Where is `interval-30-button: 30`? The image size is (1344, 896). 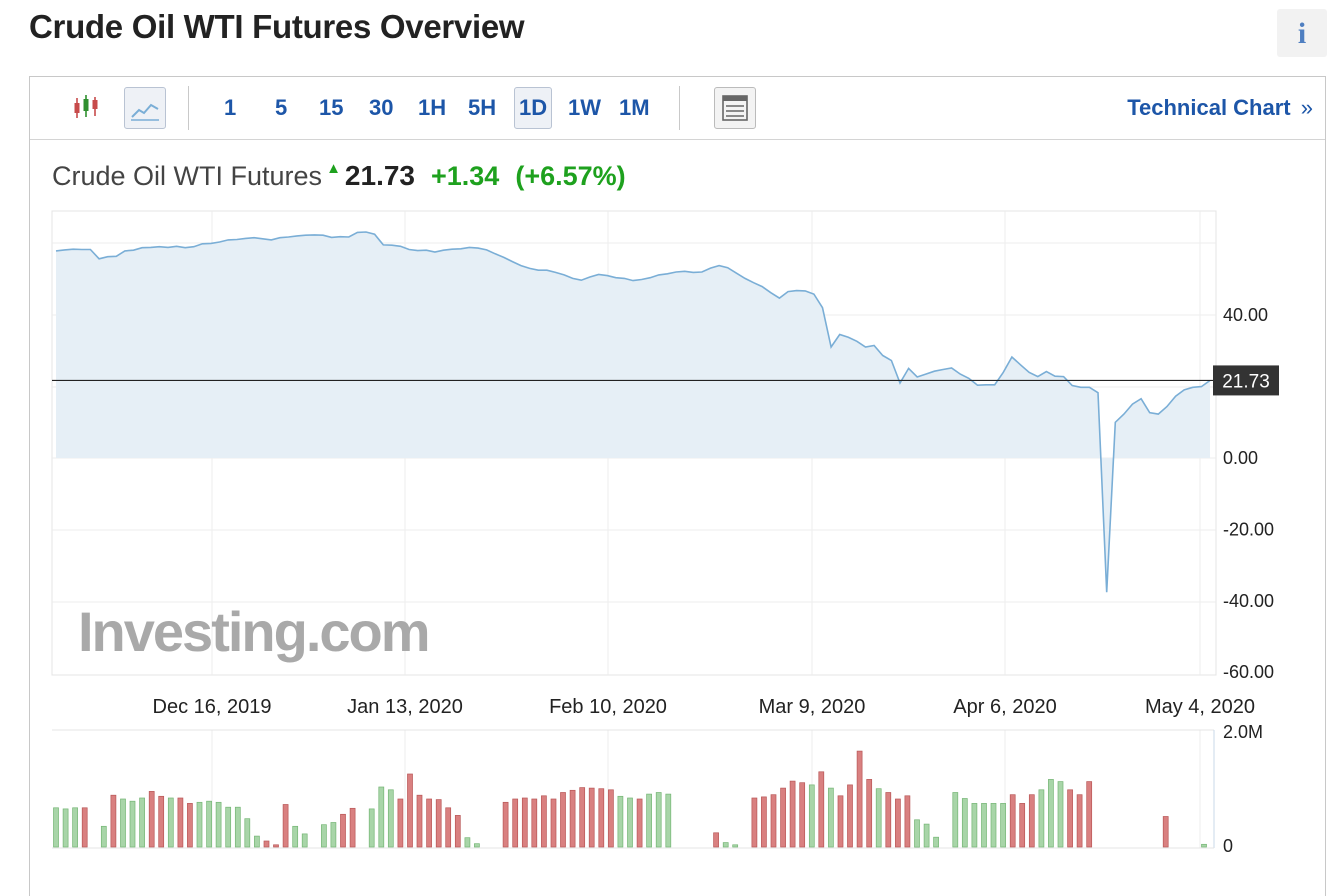 interval-30-button: 30 is located at coordinates (381, 107).